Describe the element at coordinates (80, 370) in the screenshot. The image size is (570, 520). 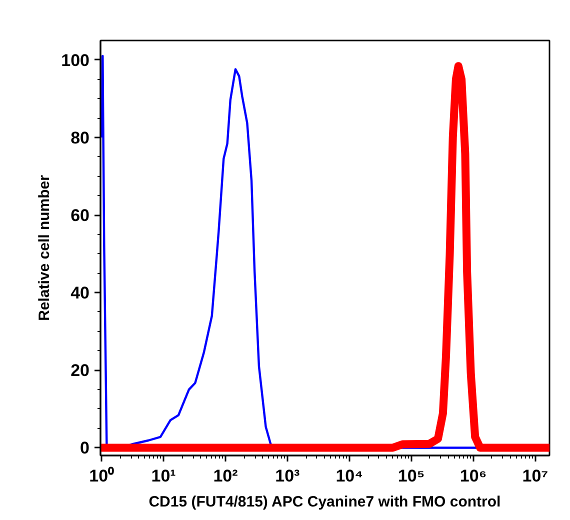
I see `y-tick-label: 20` at that location.